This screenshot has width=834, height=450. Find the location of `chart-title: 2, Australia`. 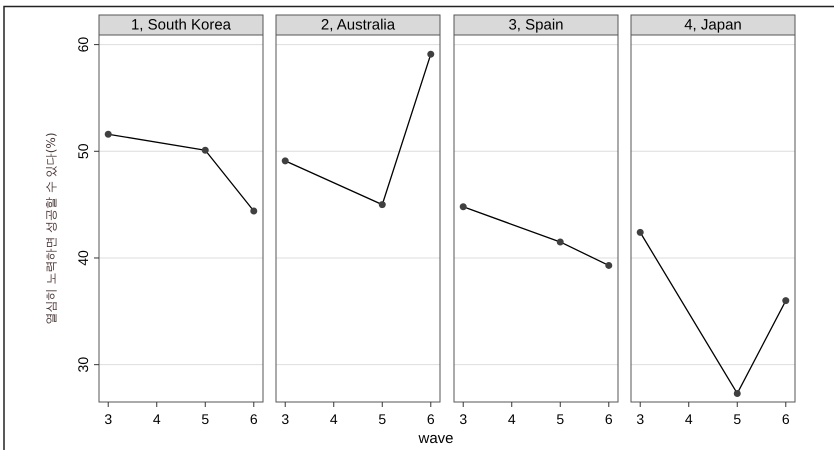

chart-title: 2, Australia is located at coordinates (358, 25).